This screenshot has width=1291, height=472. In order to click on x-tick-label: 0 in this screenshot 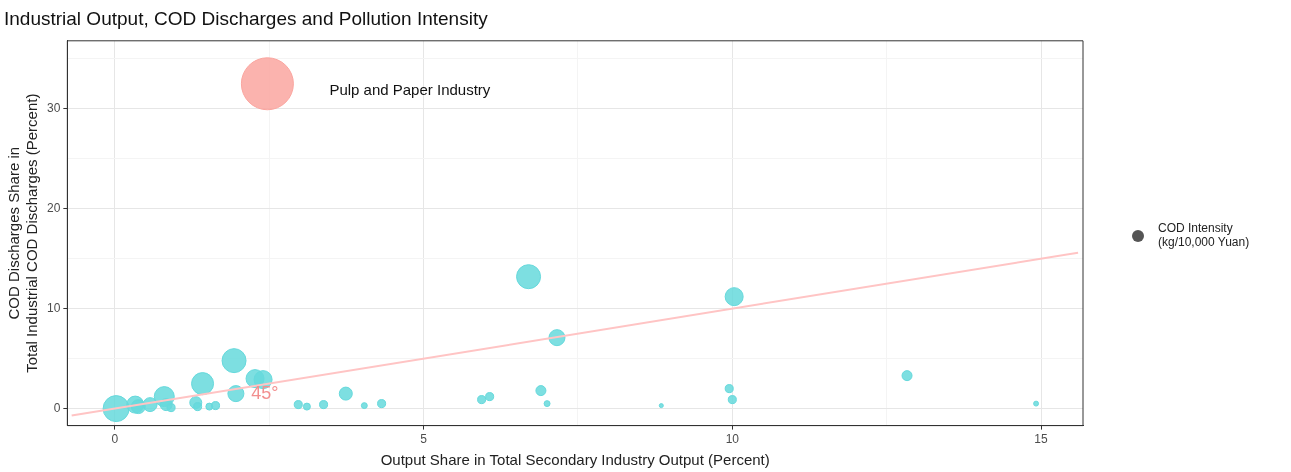, I will do `click(115, 439)`.